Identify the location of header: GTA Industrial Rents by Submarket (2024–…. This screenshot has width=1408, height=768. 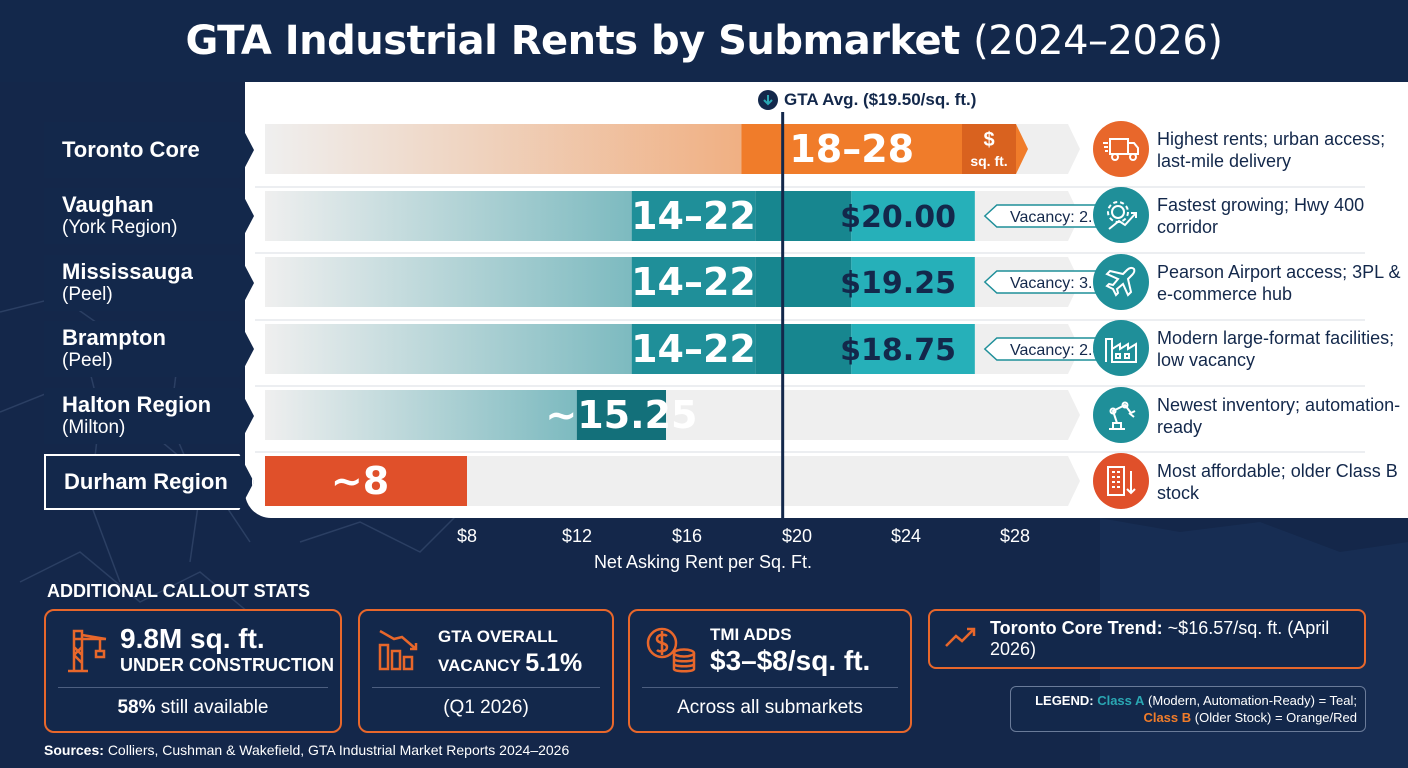
(704, 41).